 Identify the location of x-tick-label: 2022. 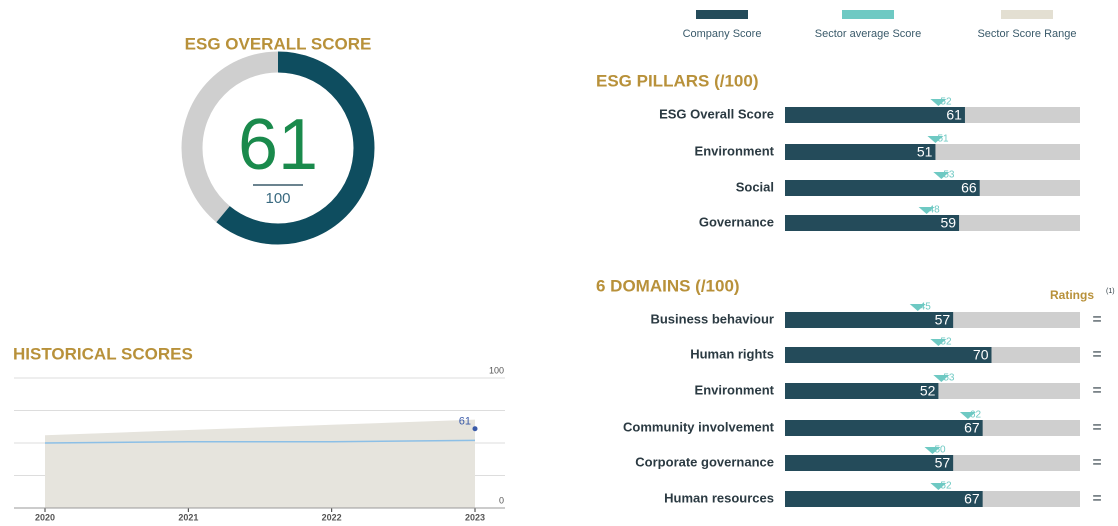
(332, 517).